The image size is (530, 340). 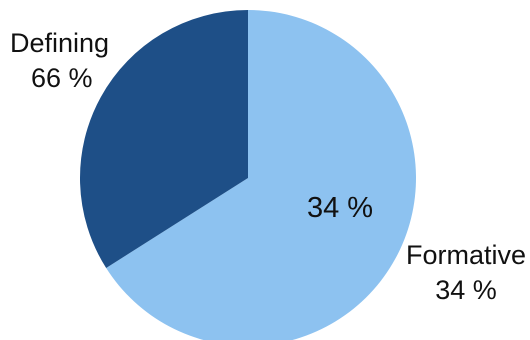 I want to click on formative-inner-percent-label: 34 %, so click(x=340, y=208).